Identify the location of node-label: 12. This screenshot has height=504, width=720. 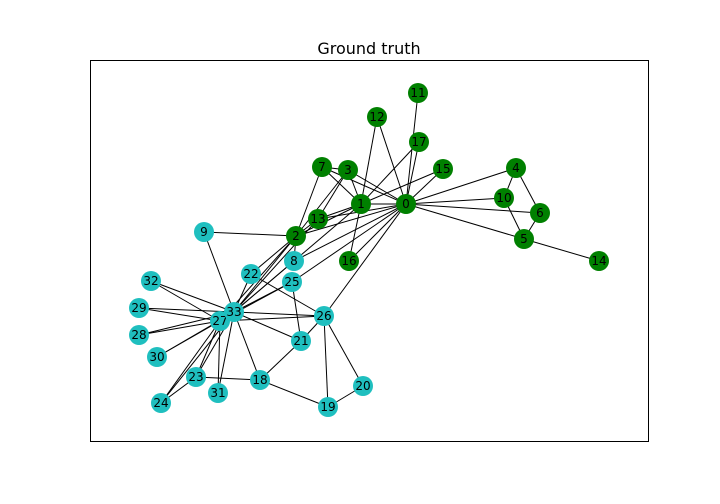
(376, 117).